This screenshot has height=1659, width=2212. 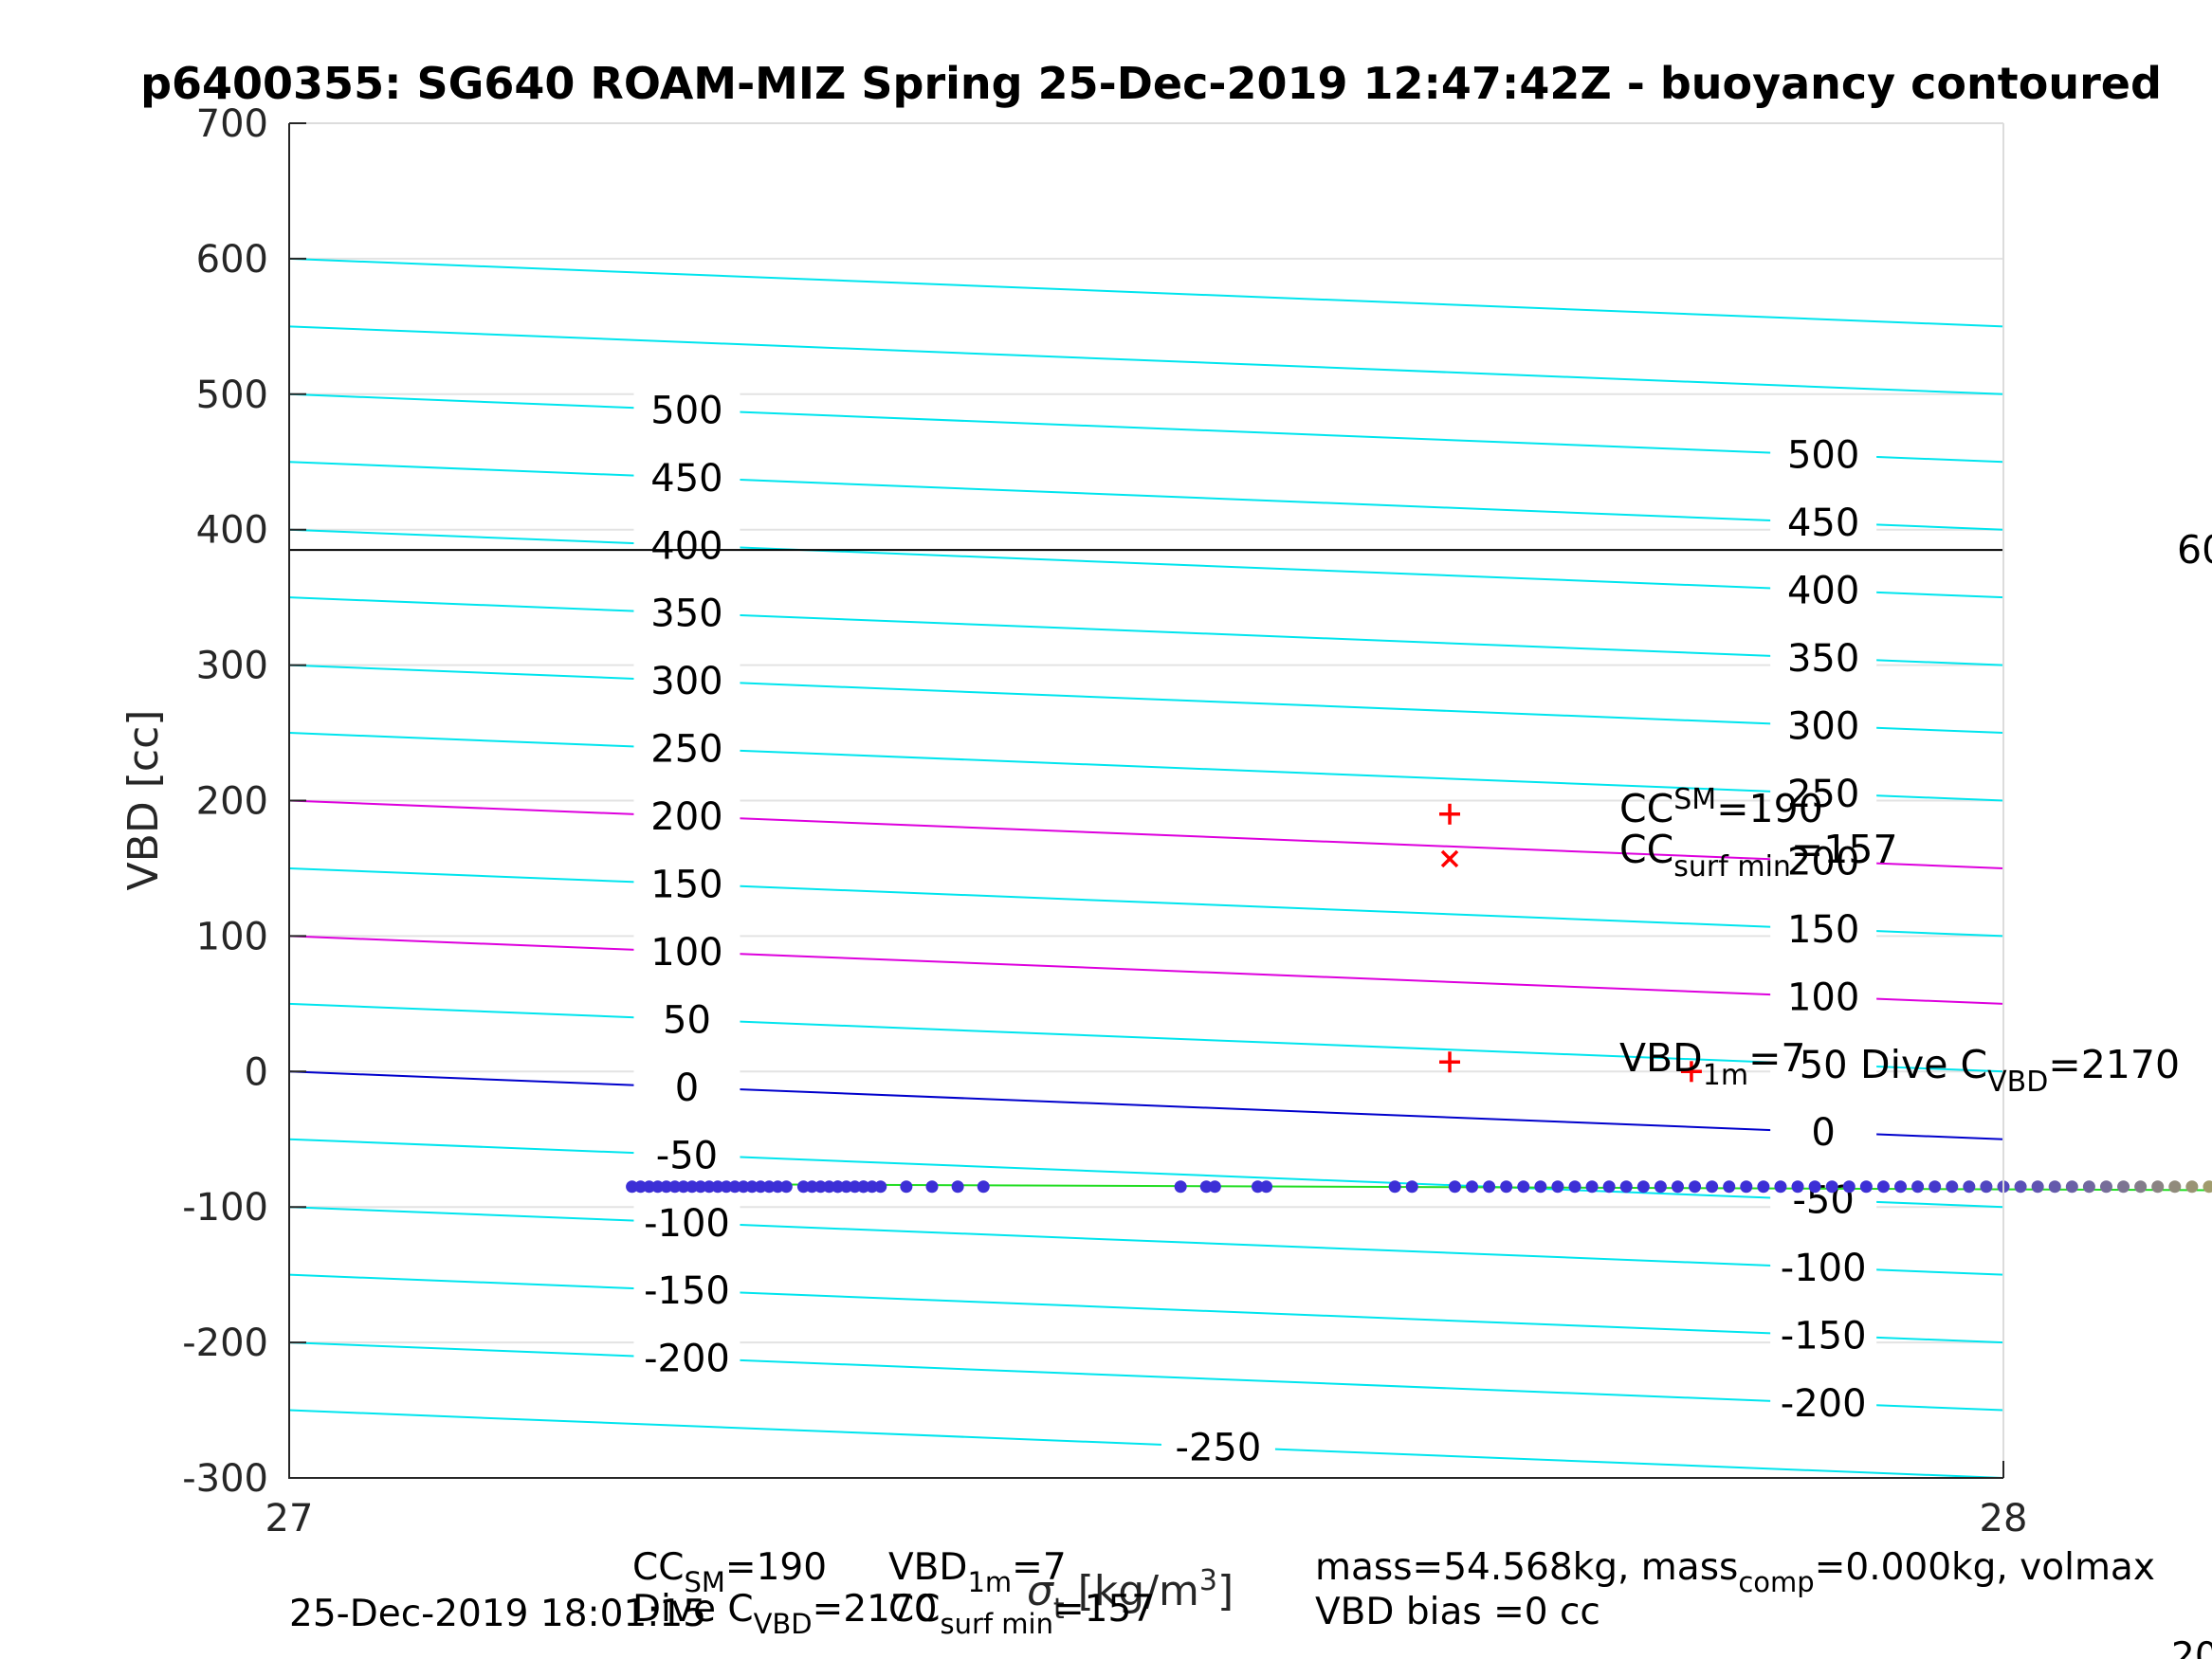 What do you see at coordinates (232, 936) in the screenshot?
I see `y-tick-label: 100` at bounding box center [232, 936].